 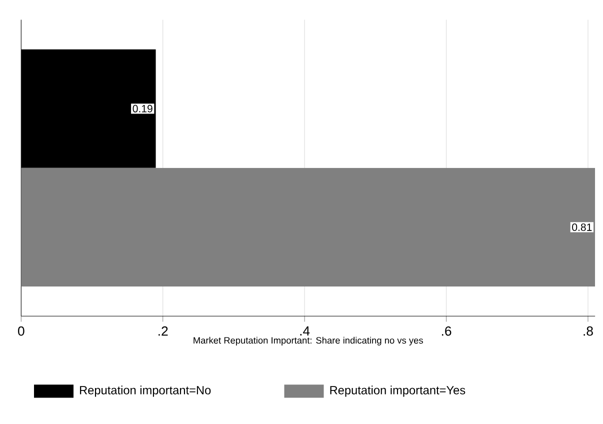 I want to click on x-tick-label: 0, so click(x=21, y=331).